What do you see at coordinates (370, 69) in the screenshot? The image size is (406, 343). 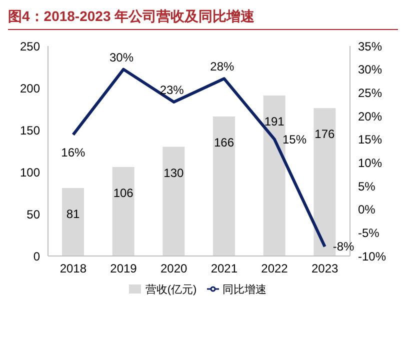 I see `y2-tick-label: 30%` at bounding box center [370, 69].